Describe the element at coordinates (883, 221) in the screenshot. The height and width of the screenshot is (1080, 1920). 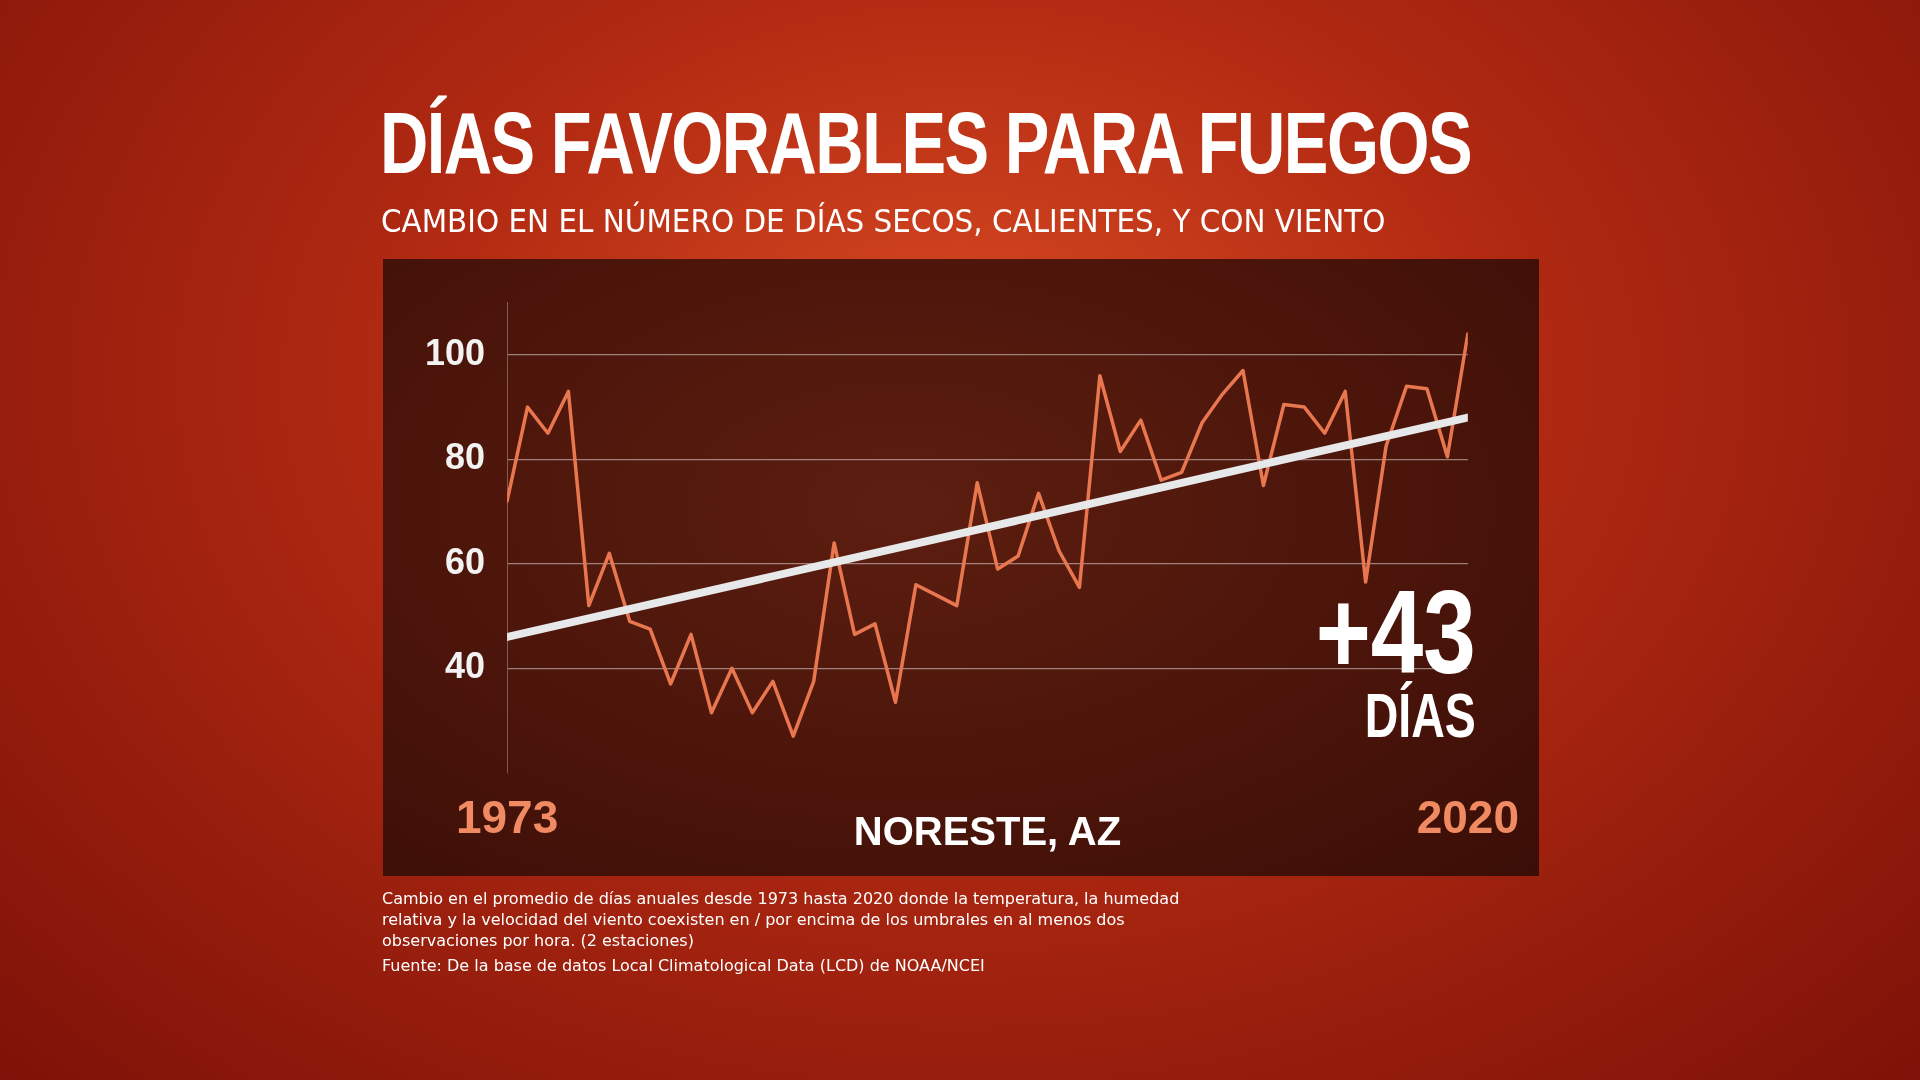
I see `chart-subtitle: CAMBIO EN EL NÚMERO DE DÍAS SECOS, CALIENTES, Y CON VIENTO` at that location.